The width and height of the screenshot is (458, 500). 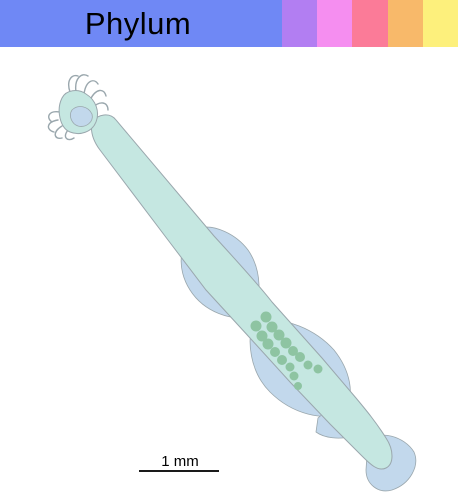 I want to click on phylum-header: Phylum, so click(x=229, y=23).